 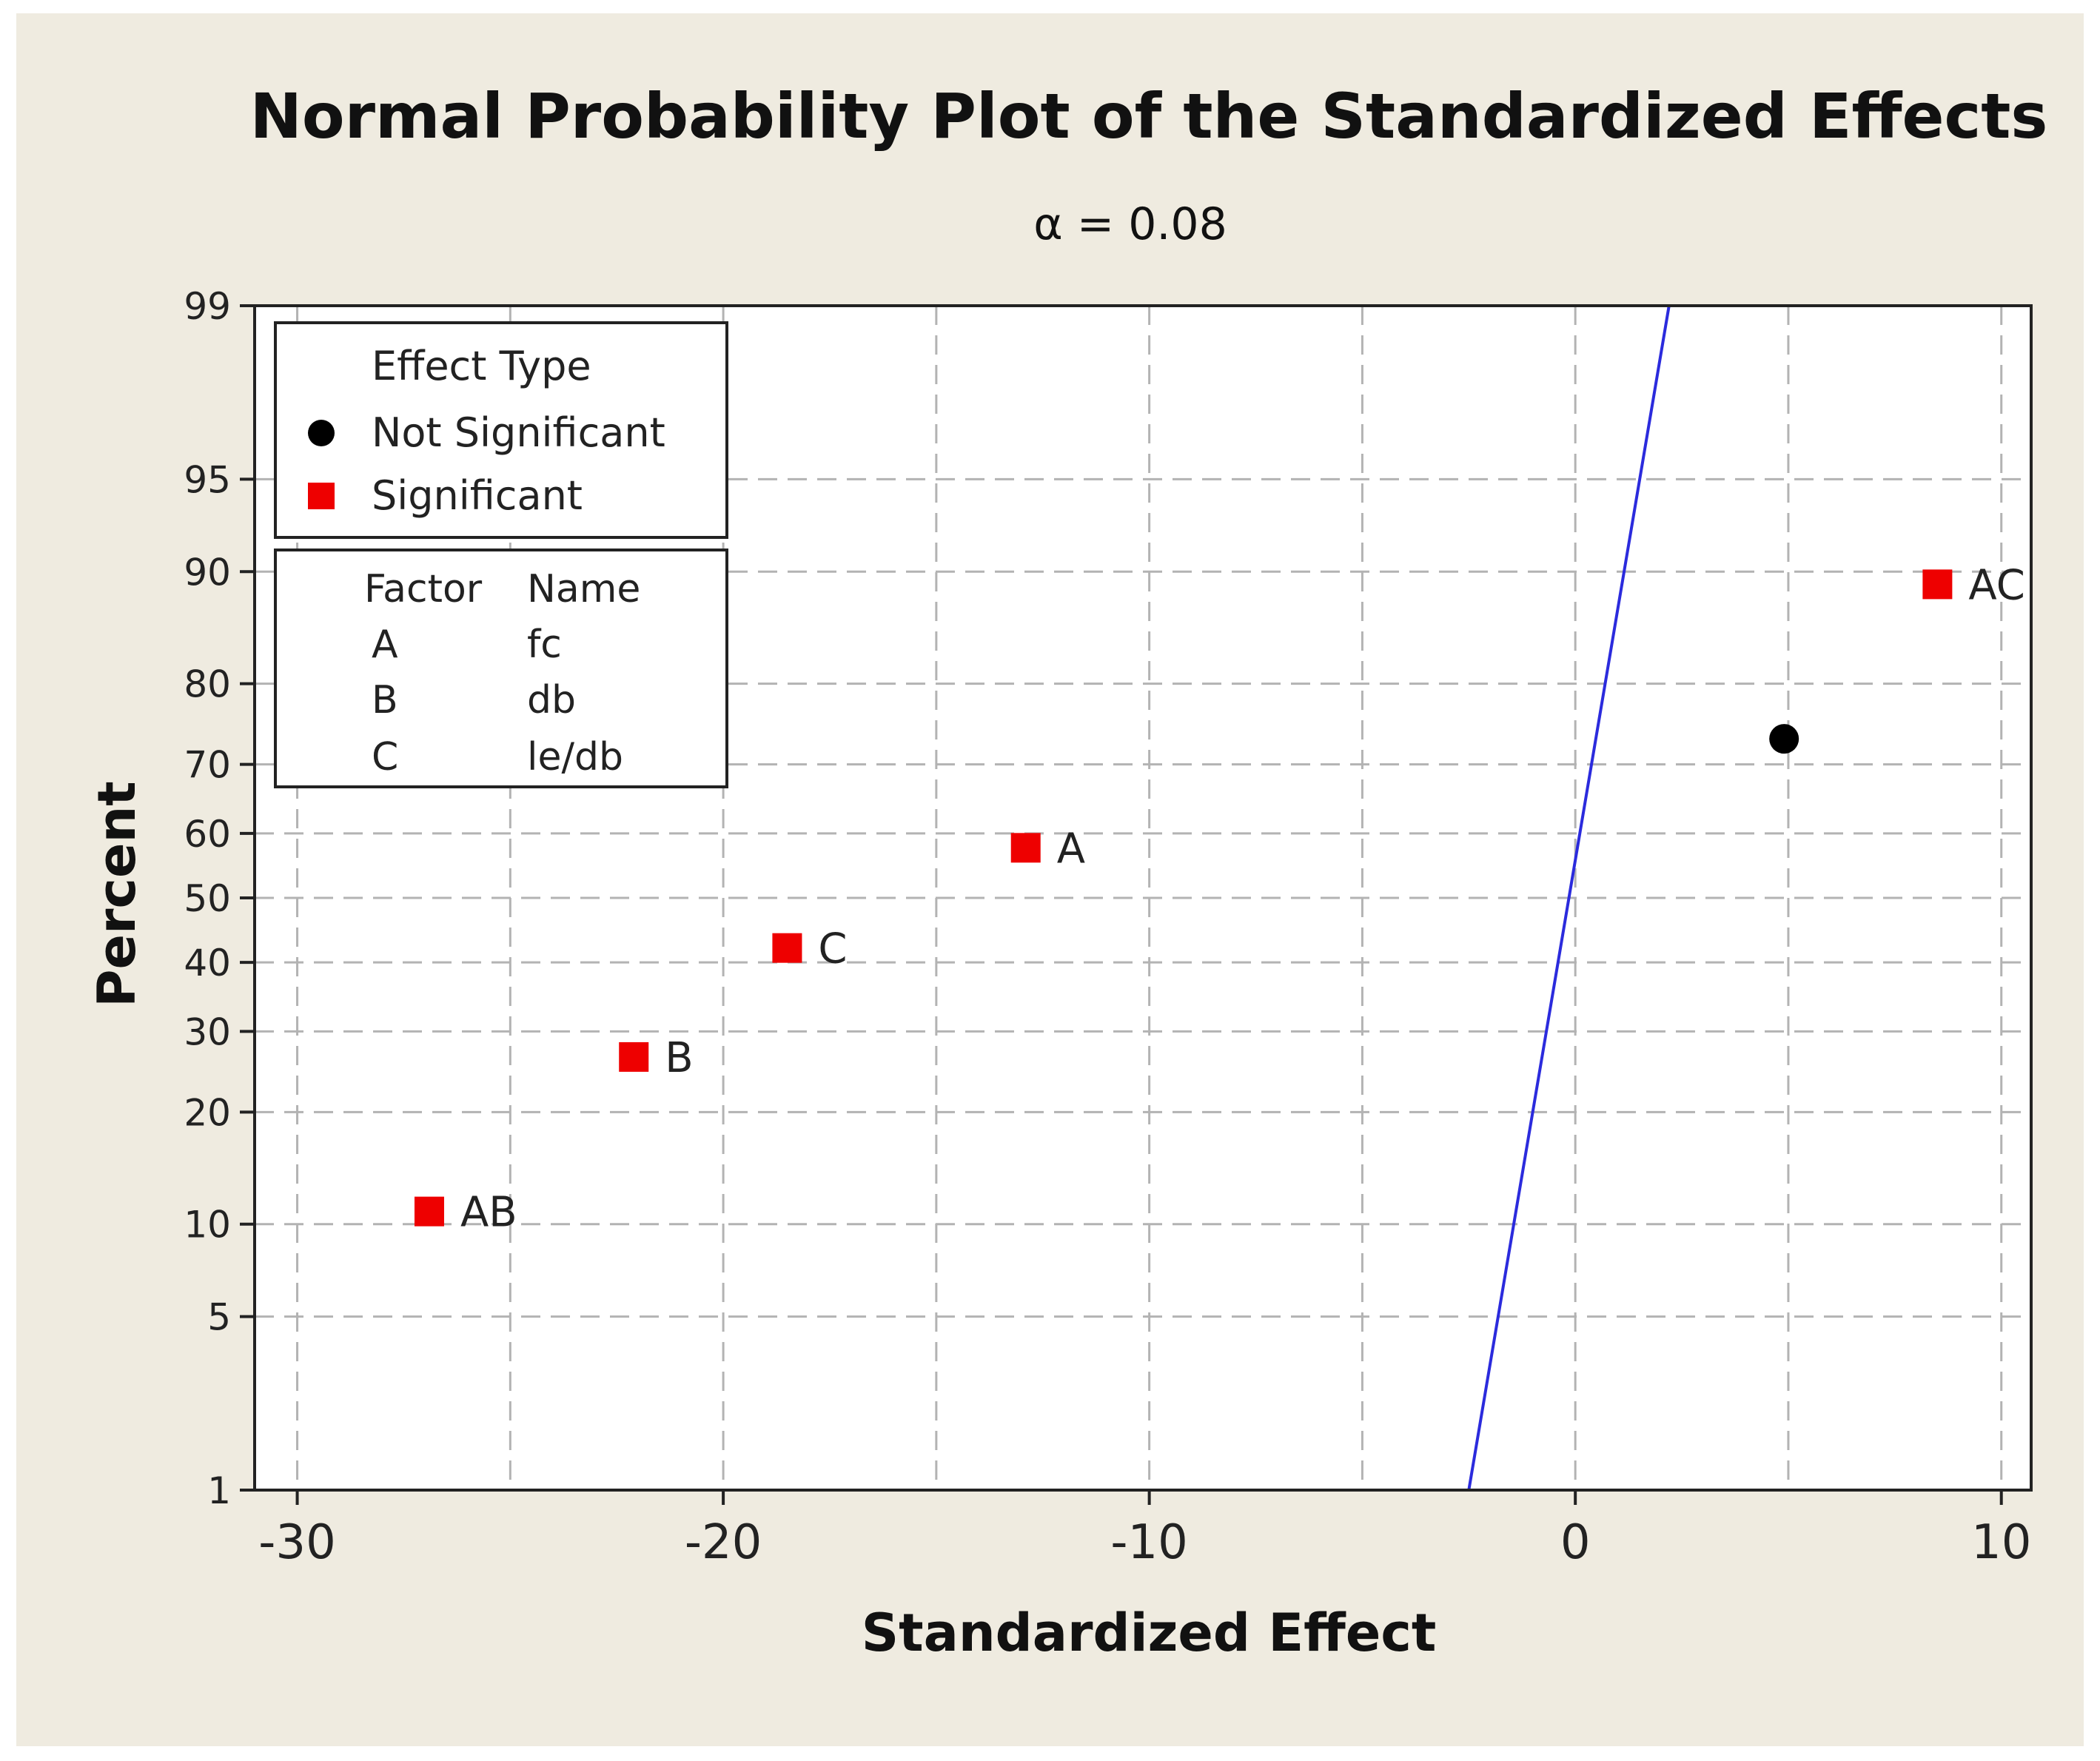 I want to click on x-tick-label: 0, so click(x=1575, y=1543).